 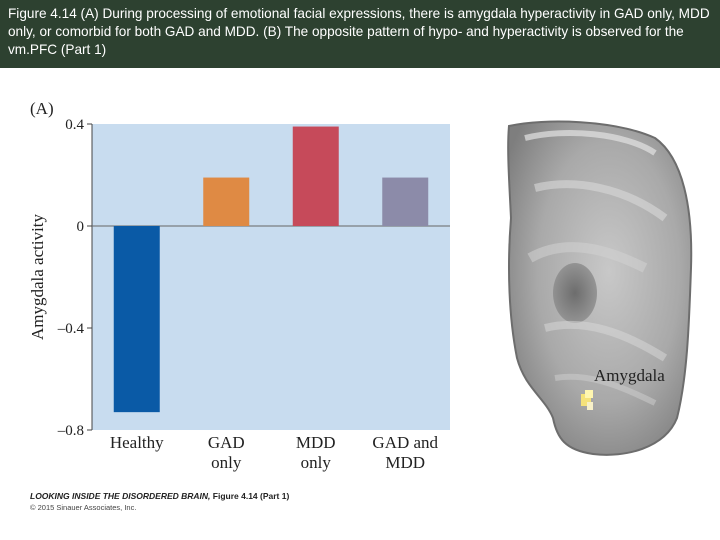 What do you see at coordinates (37, 276) in the screenshot?
I see `y-axis-label: Amygdala activity` at bounding box center [37, 276].